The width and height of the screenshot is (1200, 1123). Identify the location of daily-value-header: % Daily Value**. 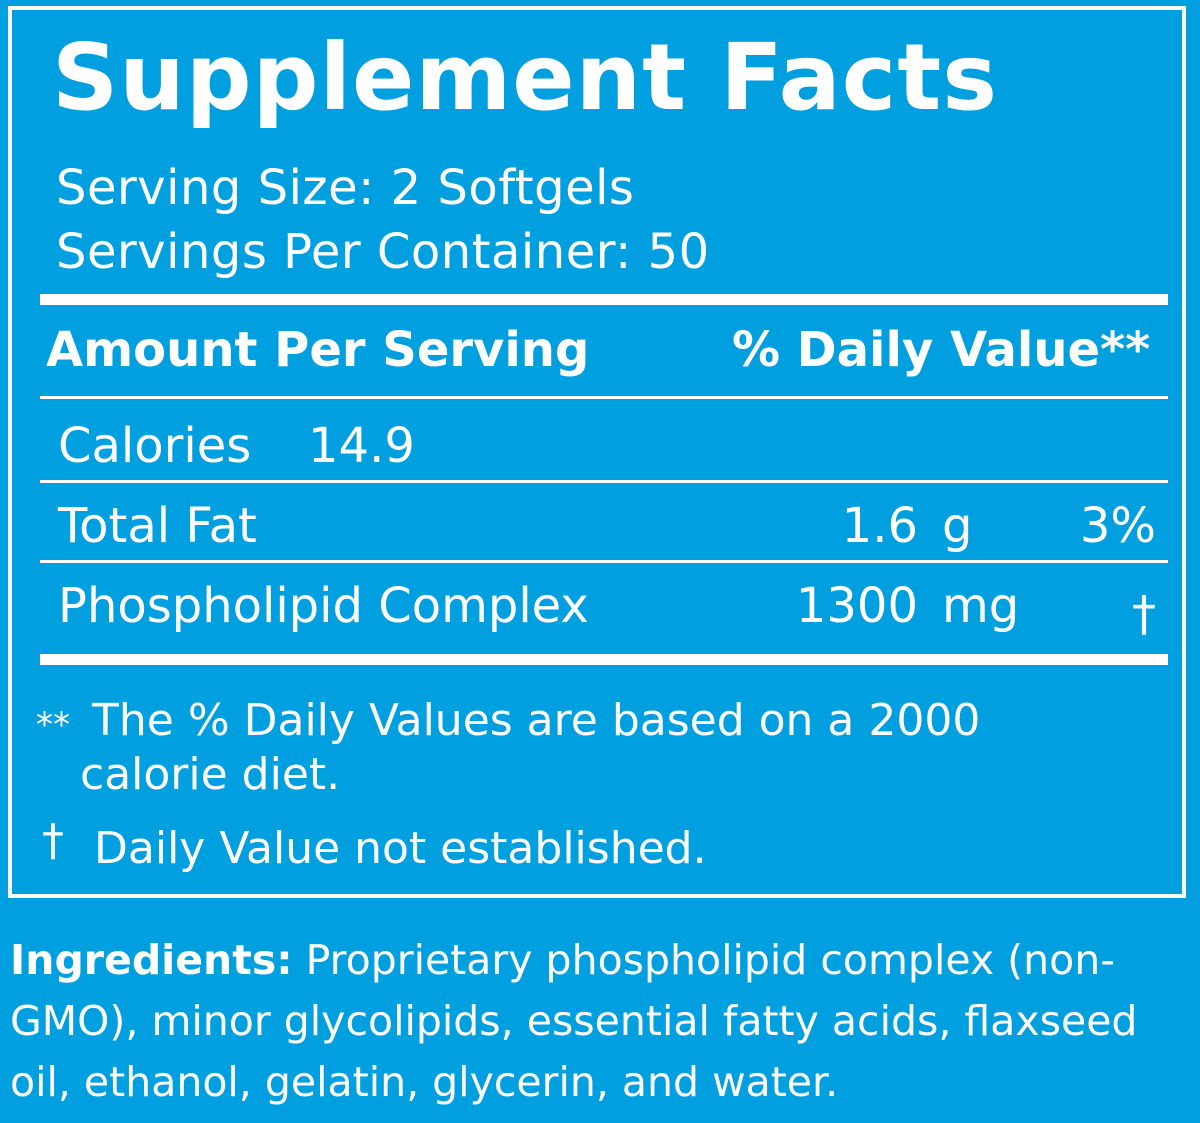
(941, 350).